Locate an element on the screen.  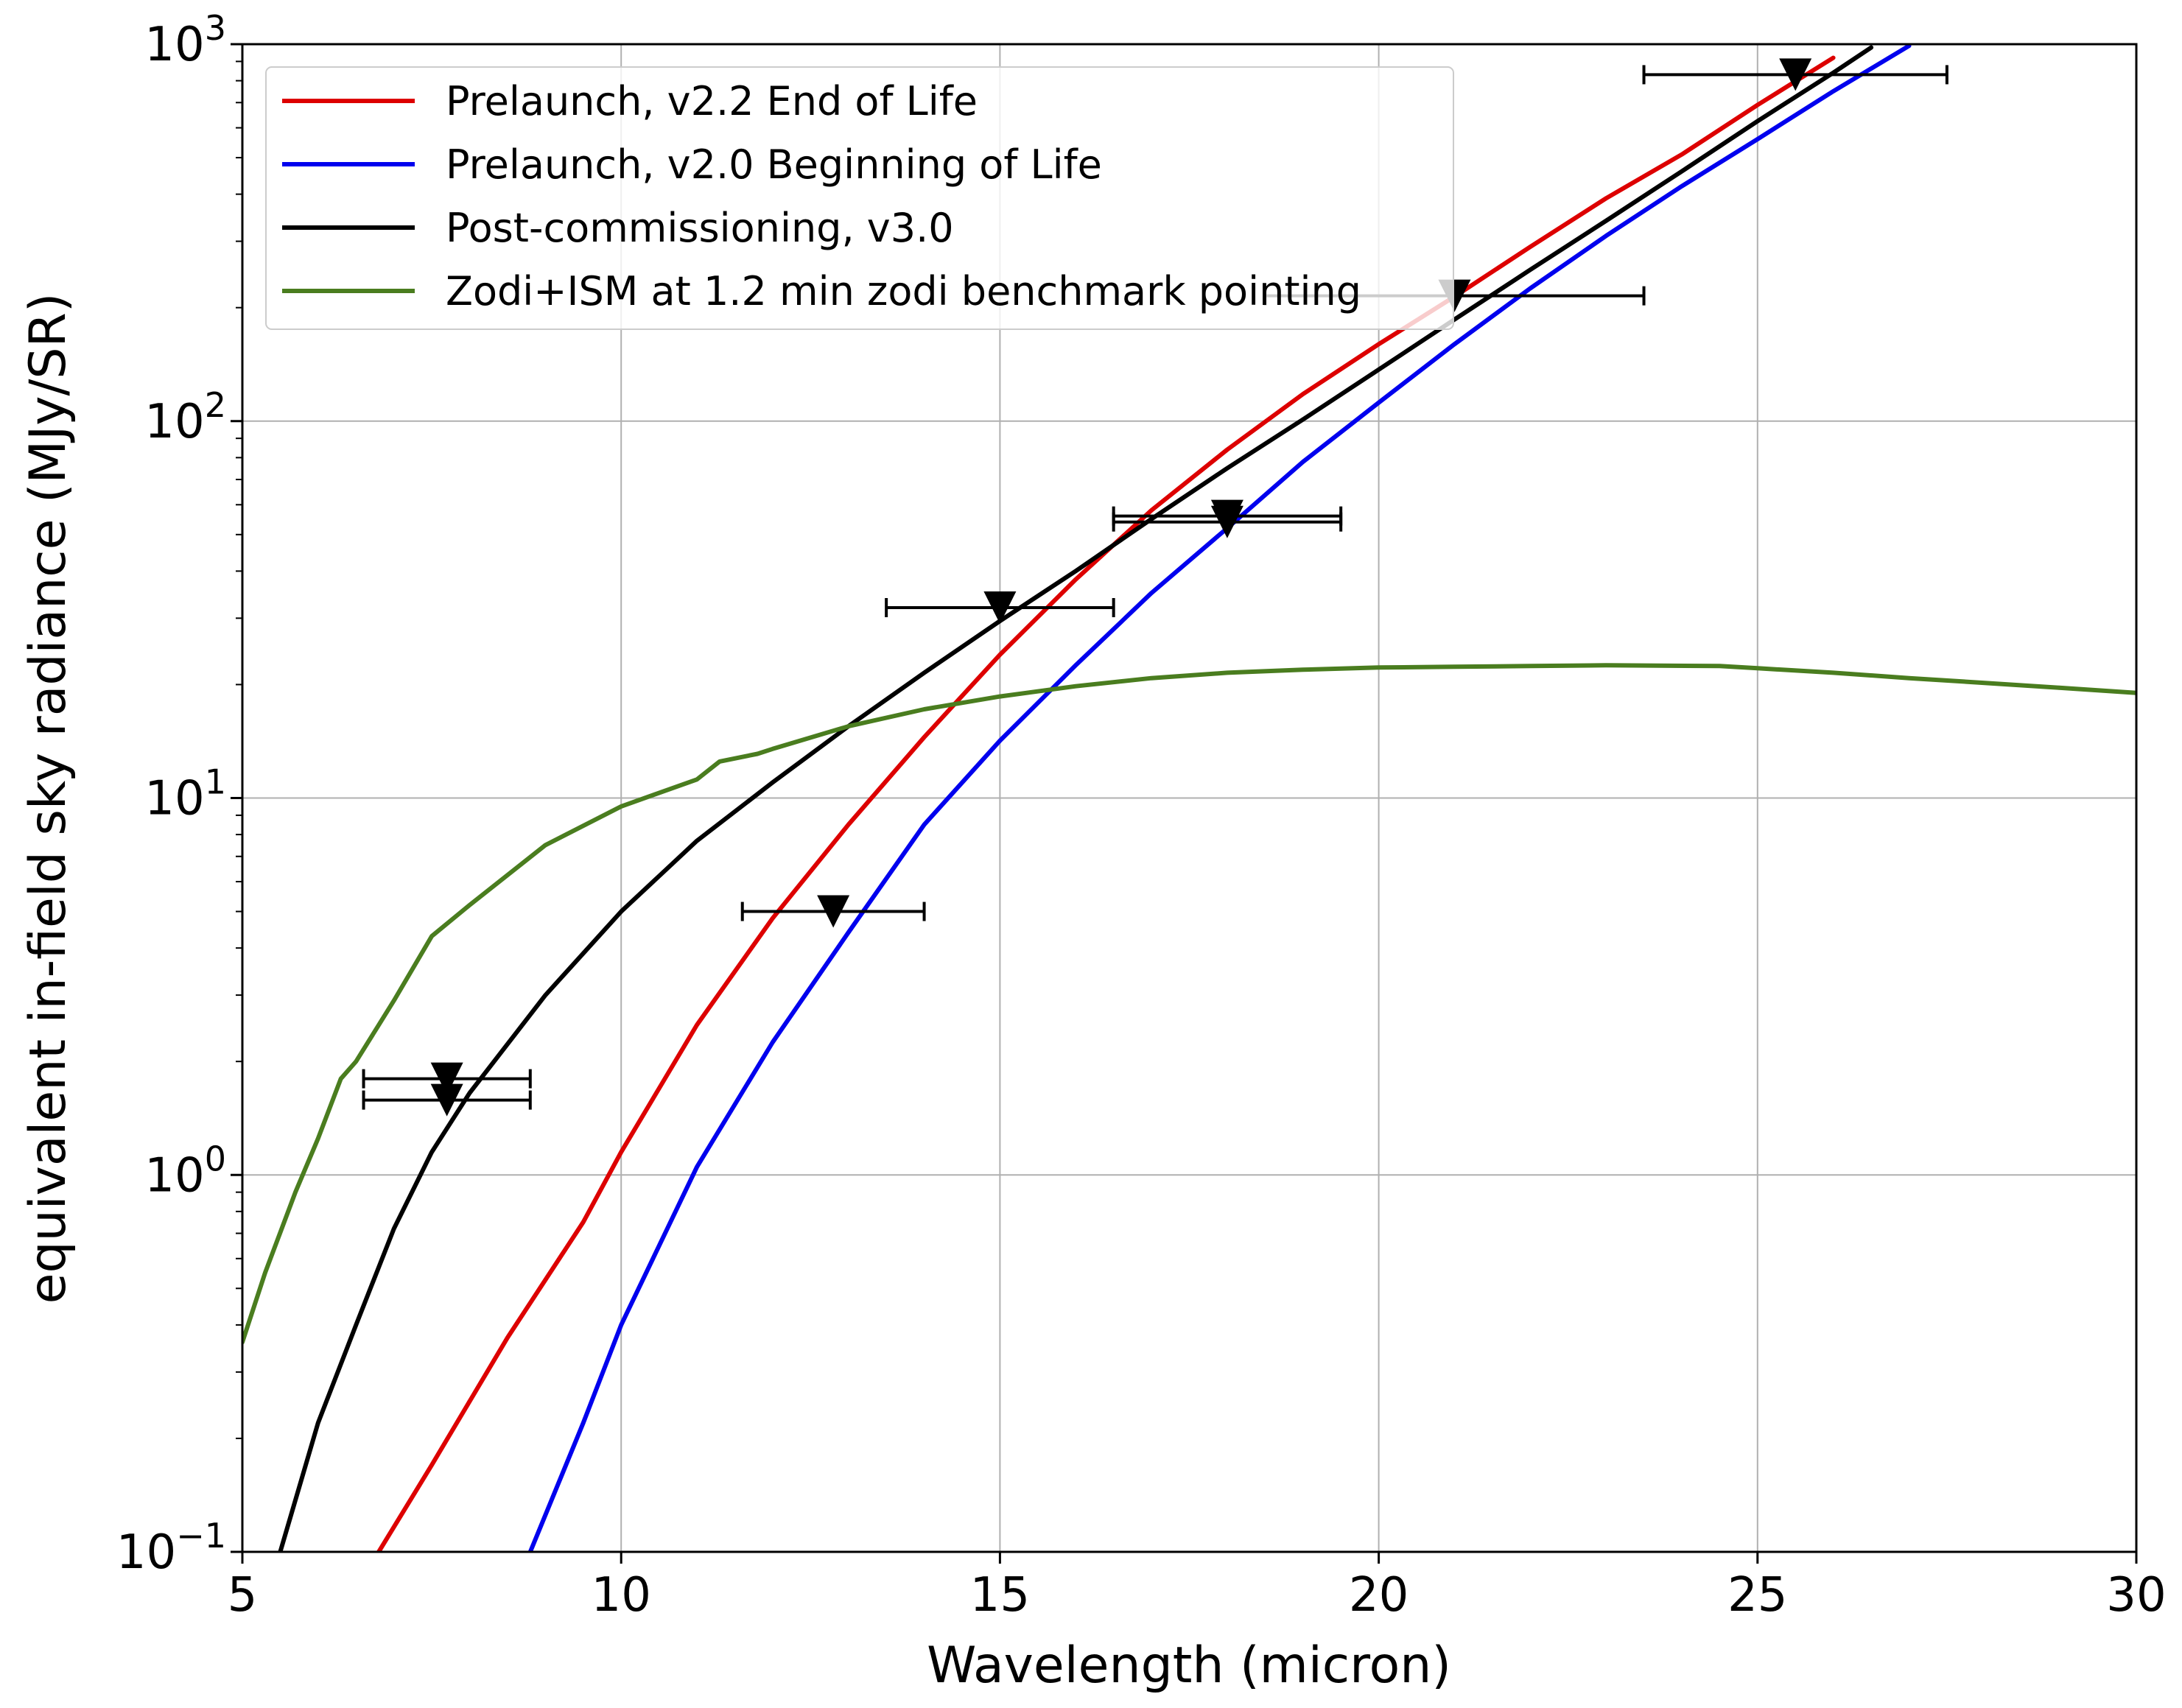
legend-item: Prelaunch, v2.2 End of Life is located at coordinates (630, 101).